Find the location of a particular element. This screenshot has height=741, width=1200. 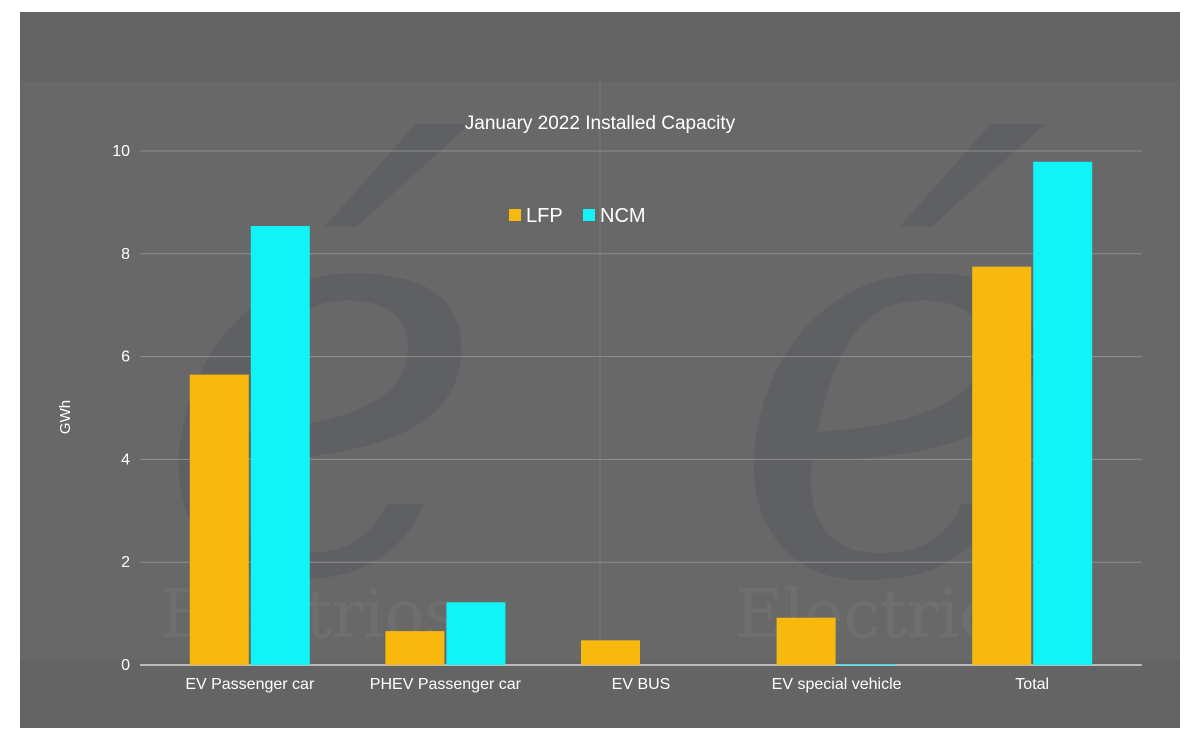

y-tick-label: 0 is located at coordinates (125, 665).